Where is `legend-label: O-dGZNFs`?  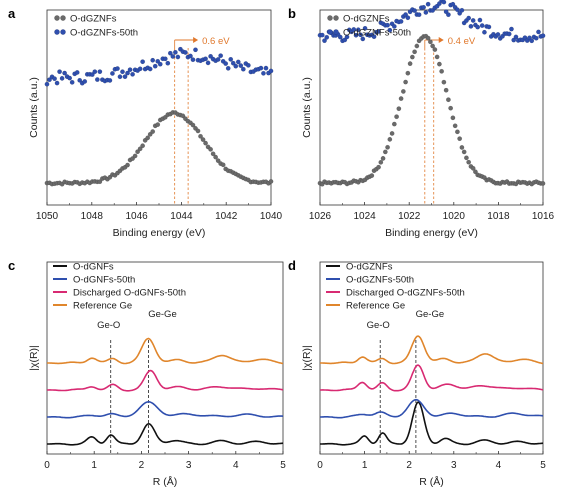
legend-label: O-dGZNFs is located at coordinates (366, 19).